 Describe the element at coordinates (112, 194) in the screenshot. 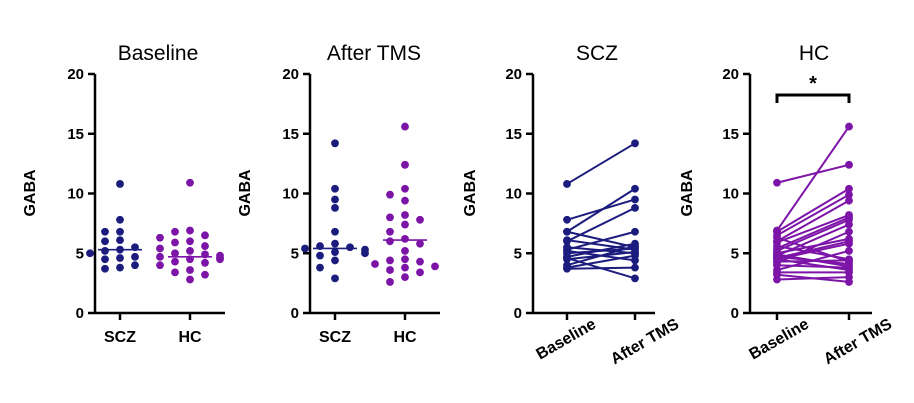

I see `panel-baseline: Baseline GABA SCZ HC` at that location.